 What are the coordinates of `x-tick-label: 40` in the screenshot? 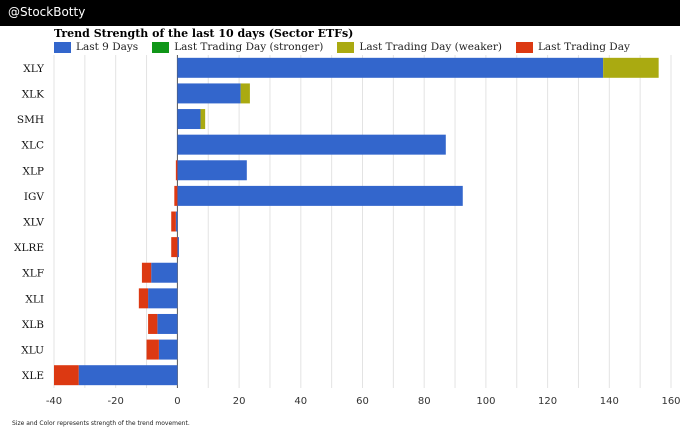 It's located at (300, 401).